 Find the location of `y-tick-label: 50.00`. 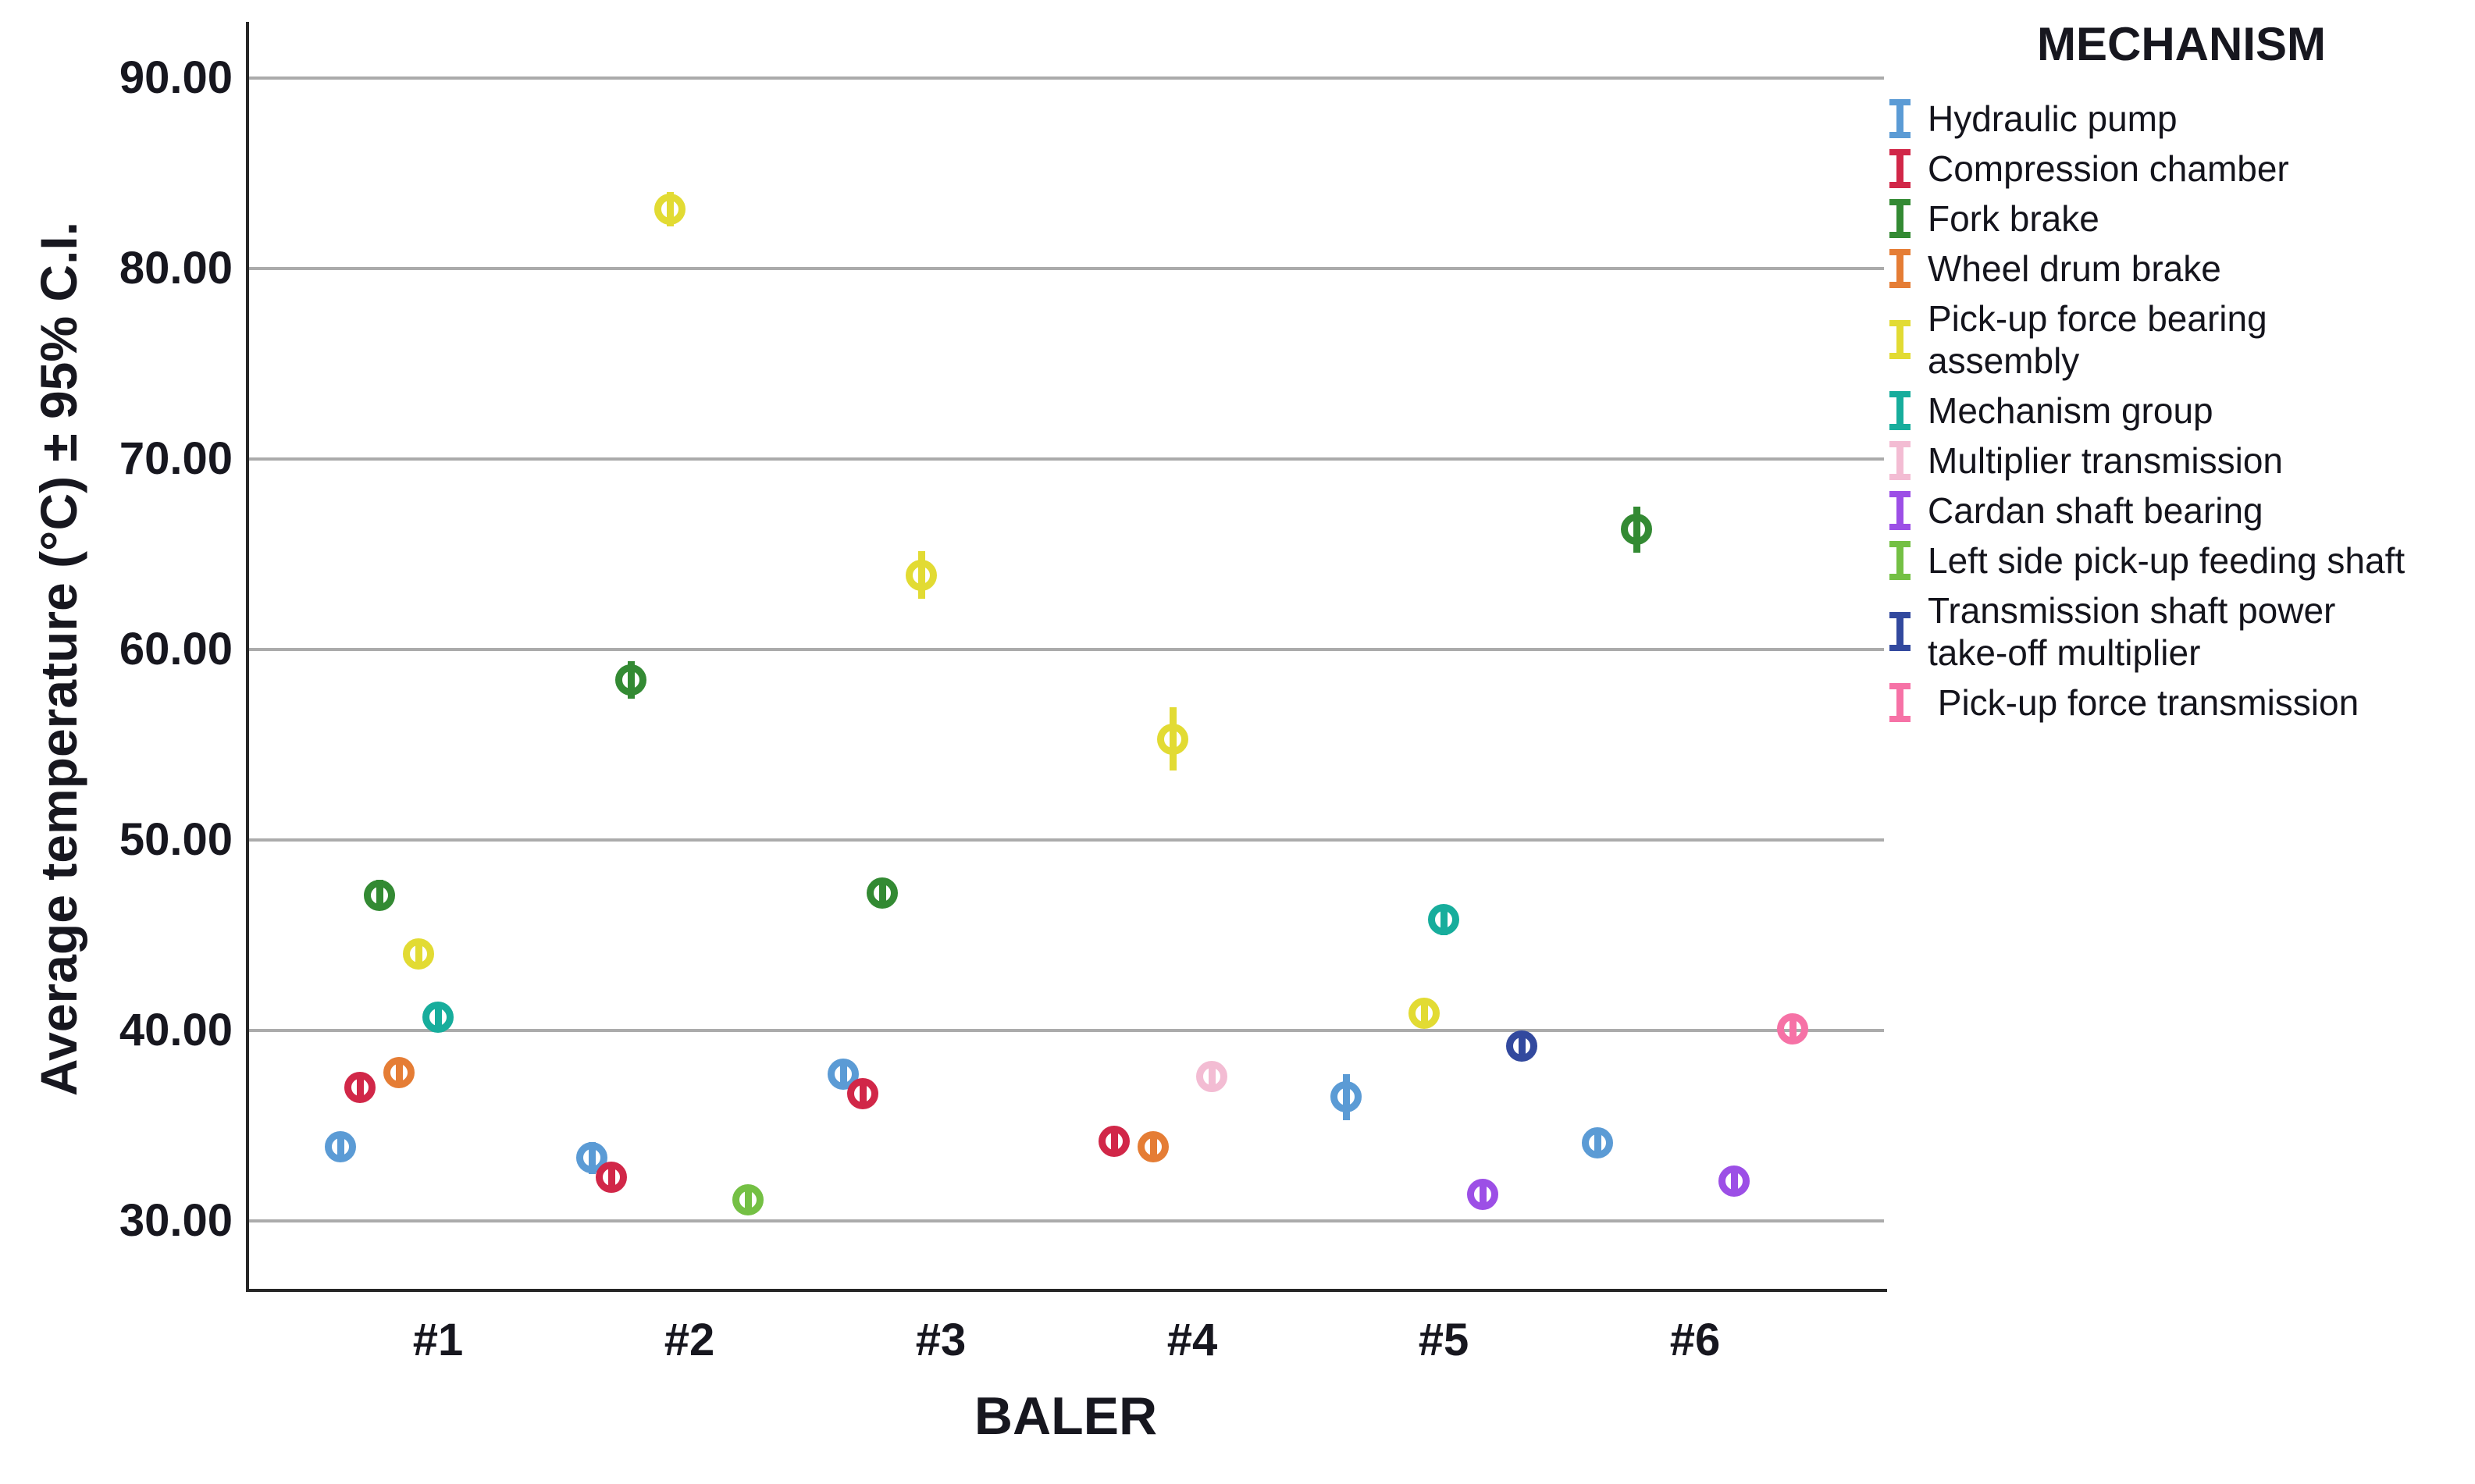

y-tick-label: 50.00 is located at coordinates (176, 839).